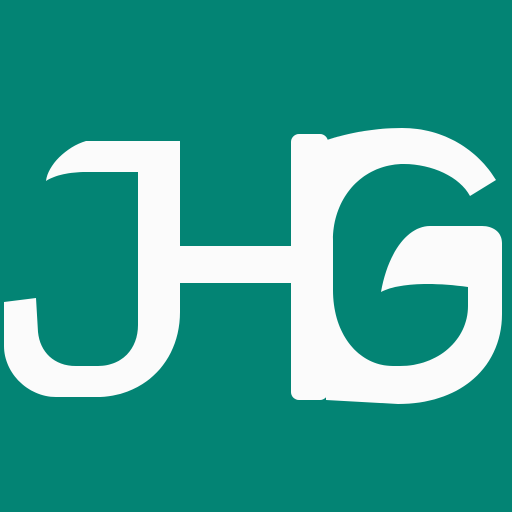 This screenshot has height=512, width=512. Describe the element at coordinates (309, 267) in the screenshot. I see `letter-h-right-stem` at that location.